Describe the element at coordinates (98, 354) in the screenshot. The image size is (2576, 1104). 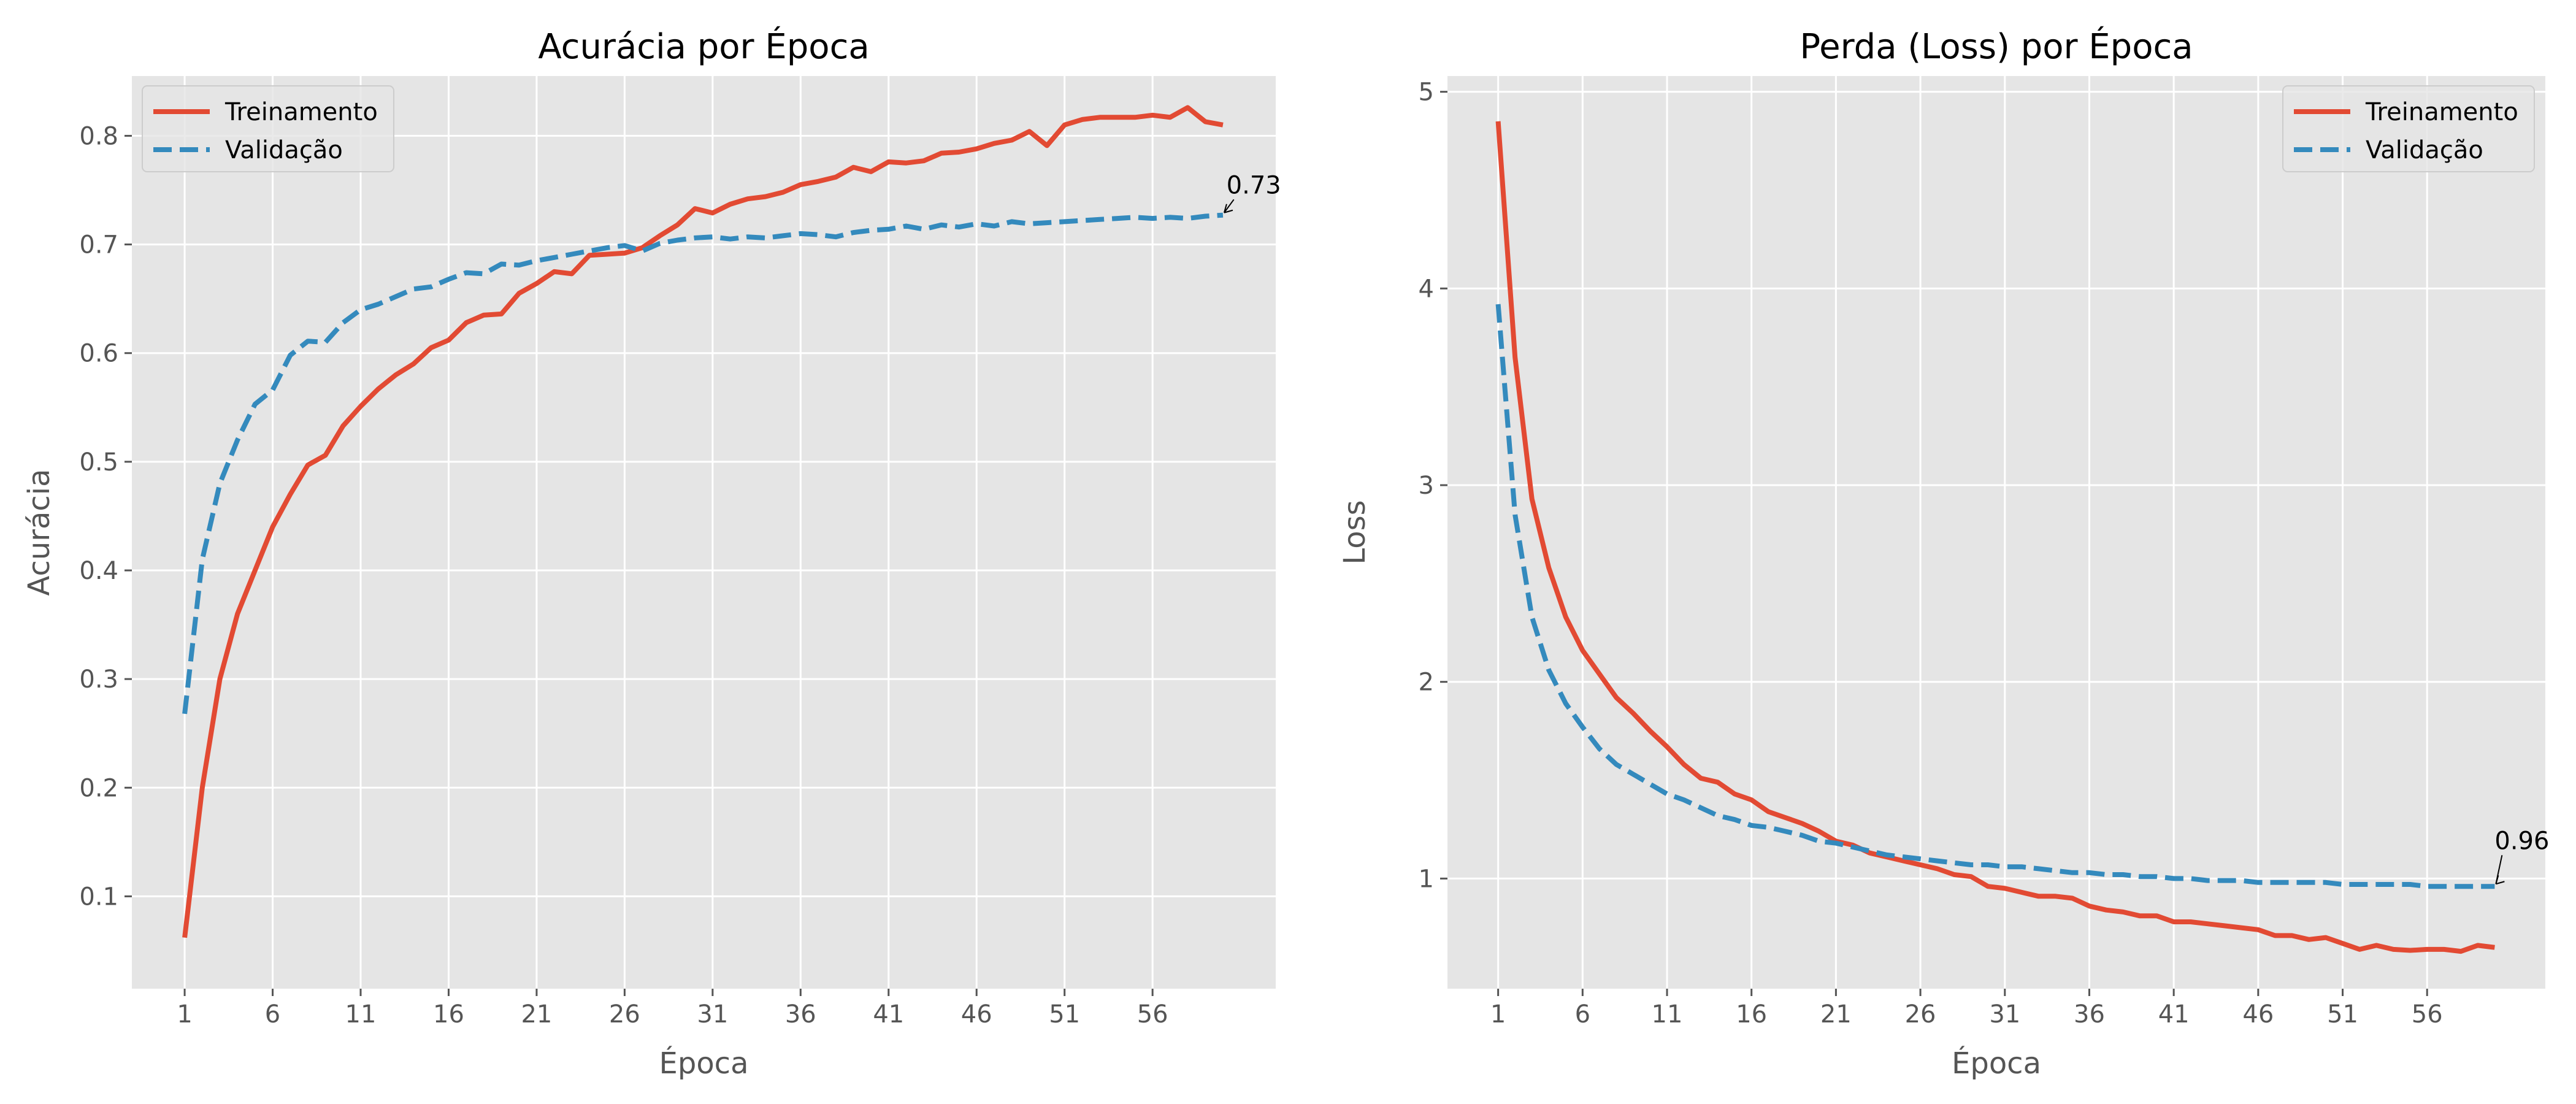
I see `accuracy-y-tick-label: 0.6` at that location.